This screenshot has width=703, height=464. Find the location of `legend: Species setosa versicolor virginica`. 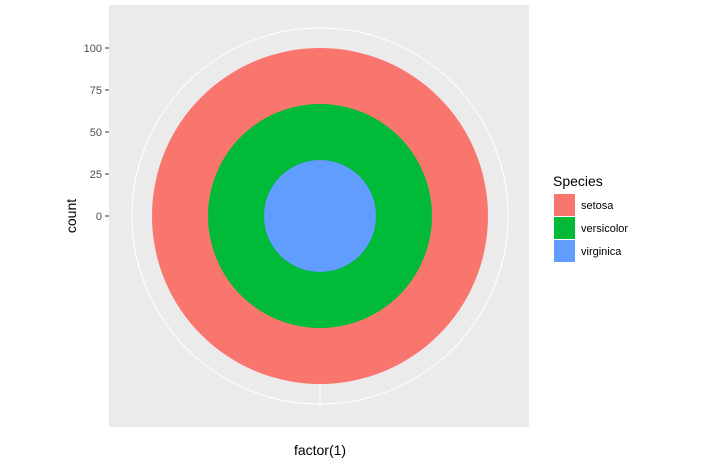

legend: Species setosa versicolor virginica is located at coordinates (590, 217).